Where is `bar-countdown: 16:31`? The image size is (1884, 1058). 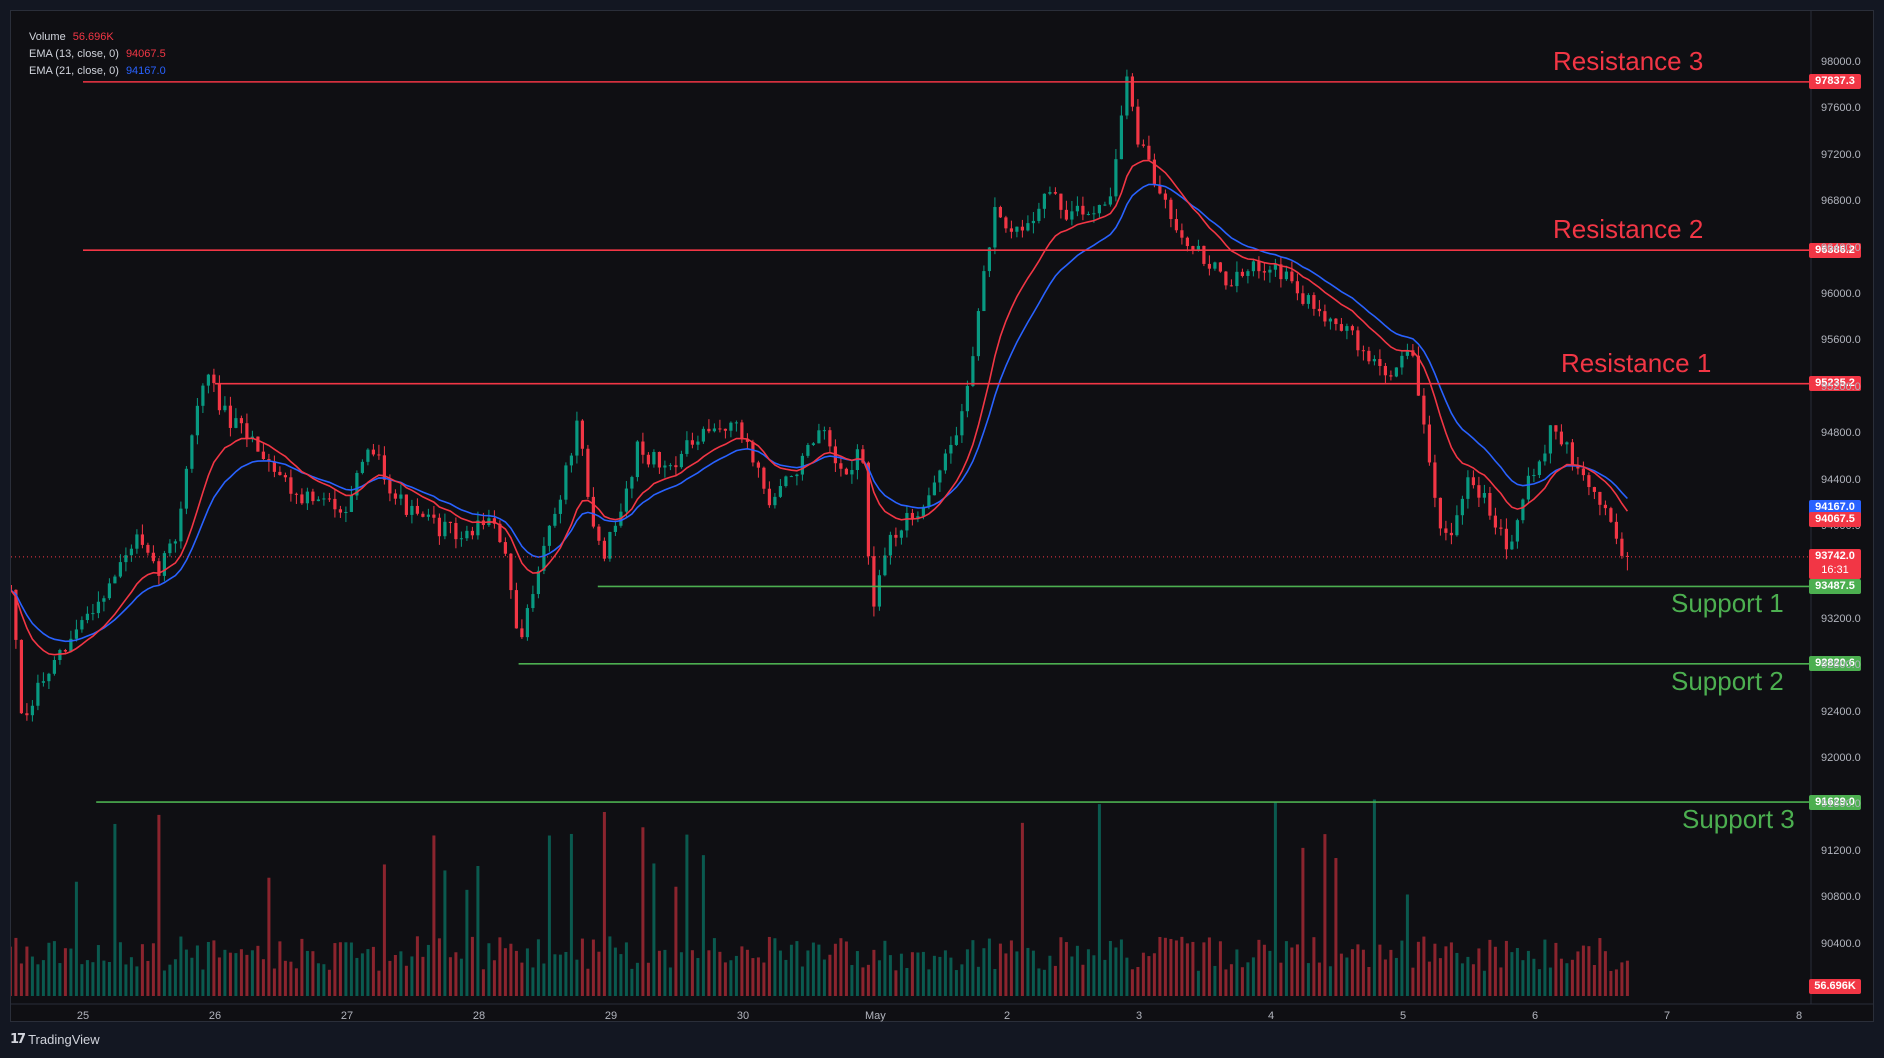 bar-countdown: 16:31 is located at coordinates (1835, 570).